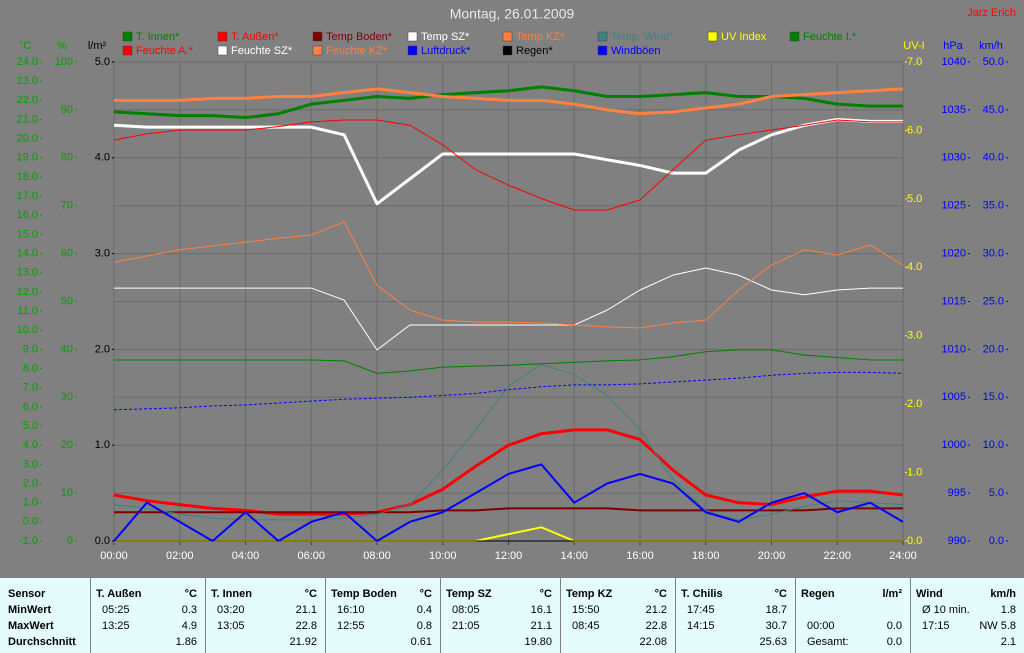 This screenshot has height=653, width=1024. What do you see at coordinates (186, 642) in the screenshot?
I see `cell-value: 1.86` at bounding box center [186, 642].